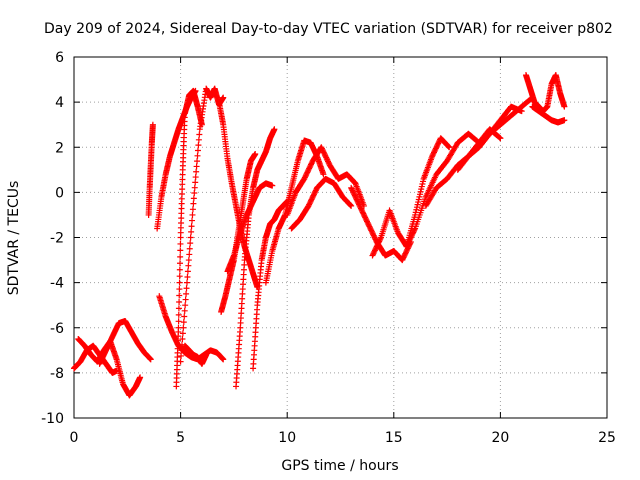 Image resolution: width=640 pixels, height=480 pixels. I want to click on y-tick-label: 0, so click(59, 193).